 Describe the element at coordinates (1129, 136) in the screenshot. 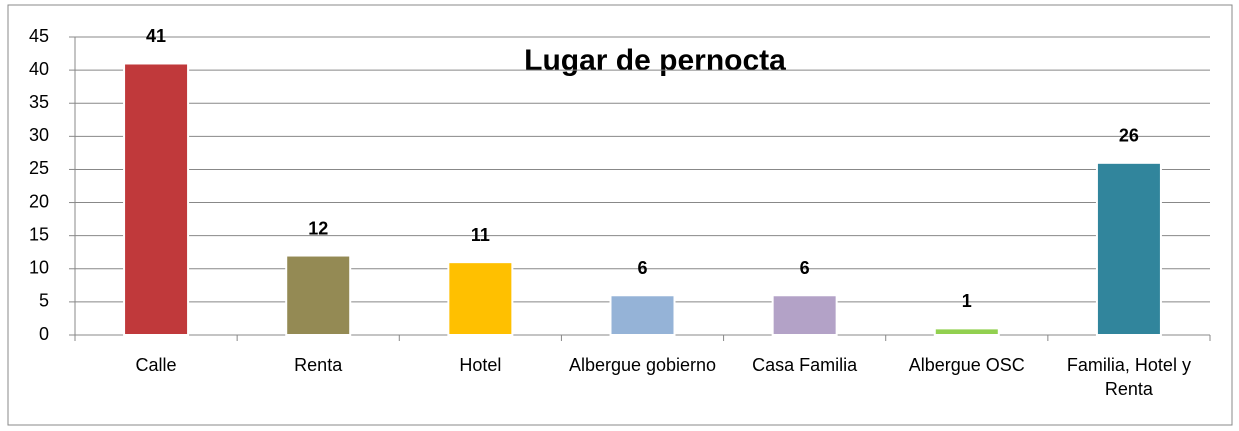

I see `value-label: 26` at that location.